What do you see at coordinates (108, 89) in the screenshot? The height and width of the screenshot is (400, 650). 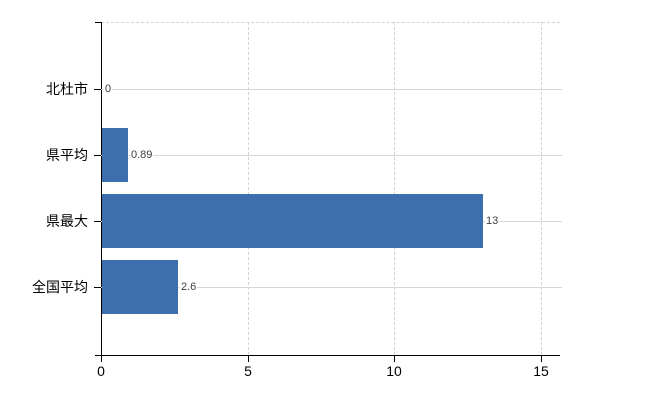 I see `value-label: 0` at bounding box center [108, 89].